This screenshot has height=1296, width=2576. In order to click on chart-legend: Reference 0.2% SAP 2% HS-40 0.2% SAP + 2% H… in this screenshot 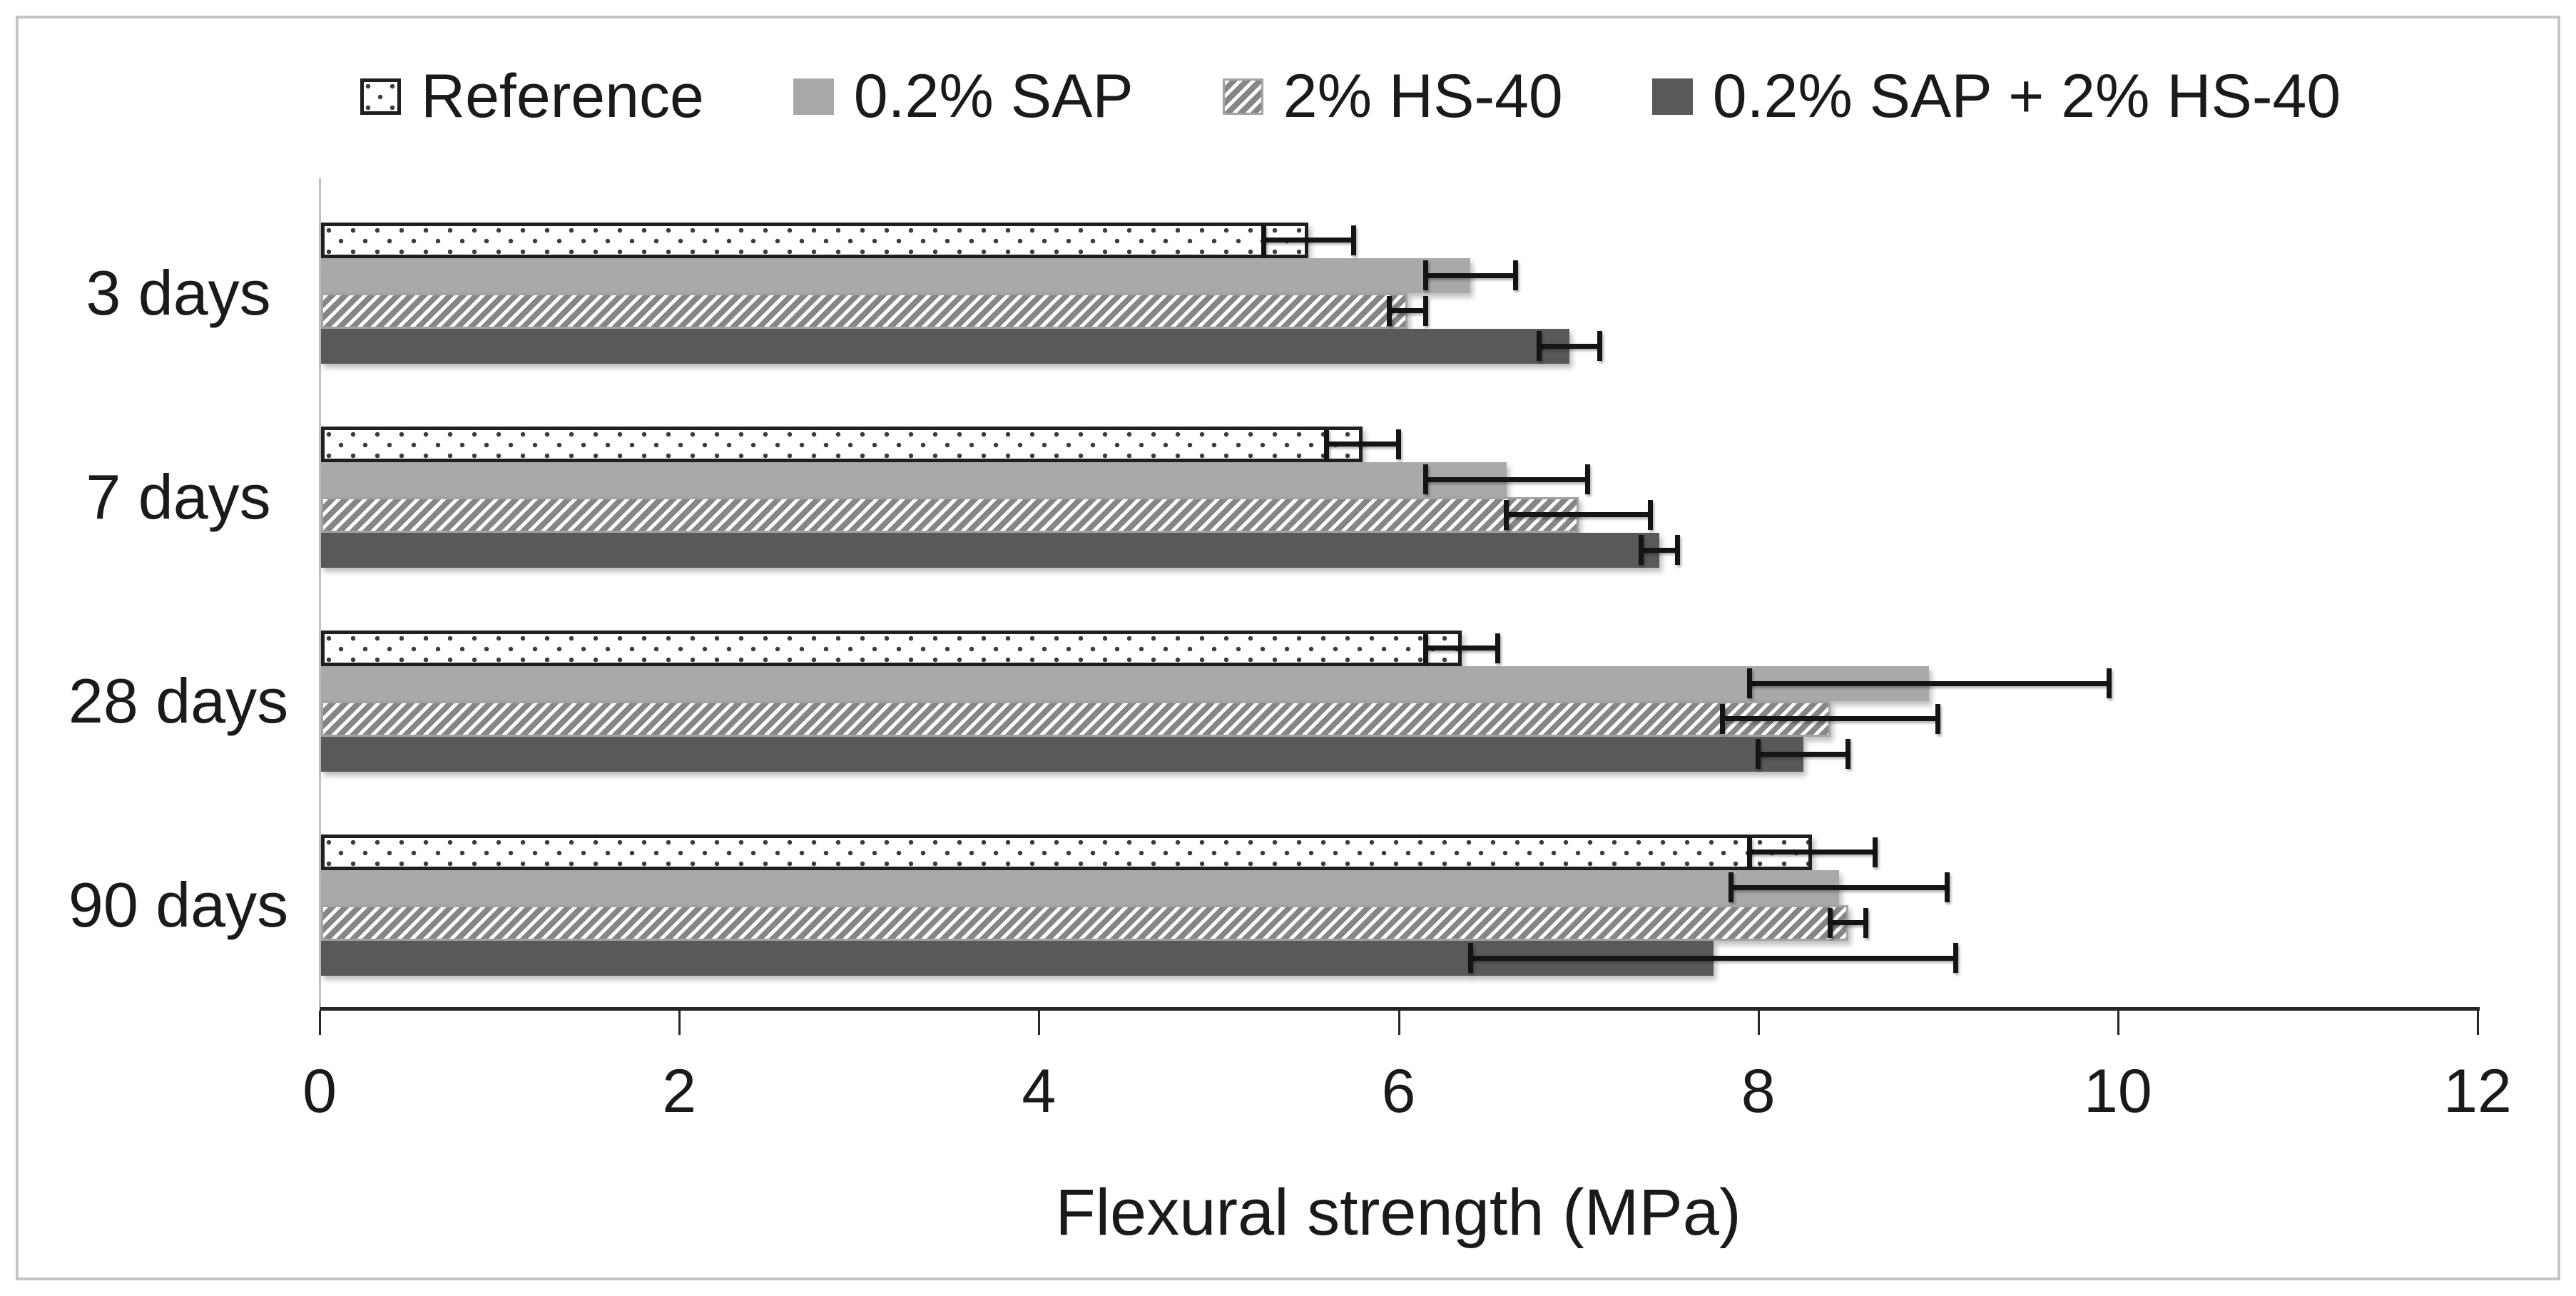, I will do `click(1350, 96)`.